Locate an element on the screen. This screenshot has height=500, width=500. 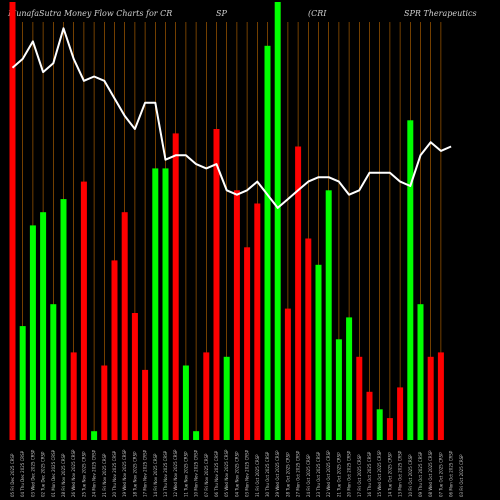
x-tick-label: 22 Wed Oct 2025 CRSP is located at coordinates (328, 473).